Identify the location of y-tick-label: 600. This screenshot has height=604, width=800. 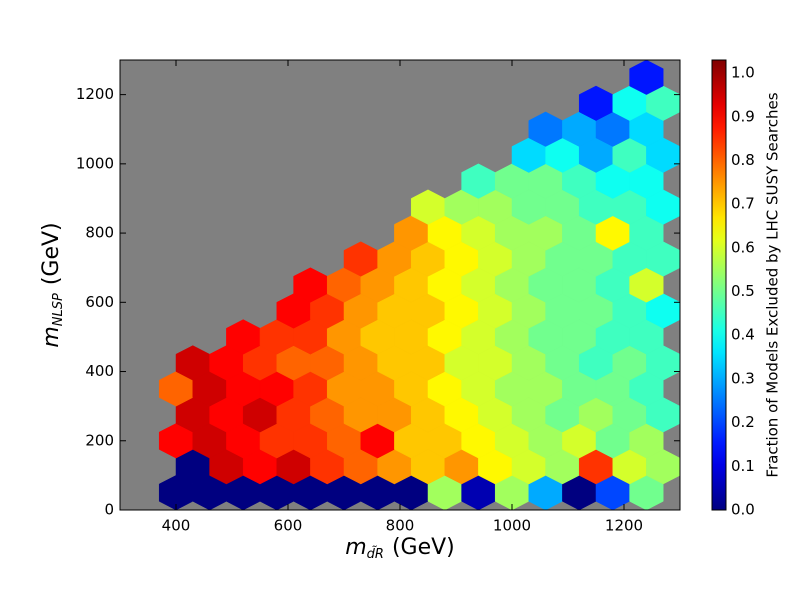
(99, 302).